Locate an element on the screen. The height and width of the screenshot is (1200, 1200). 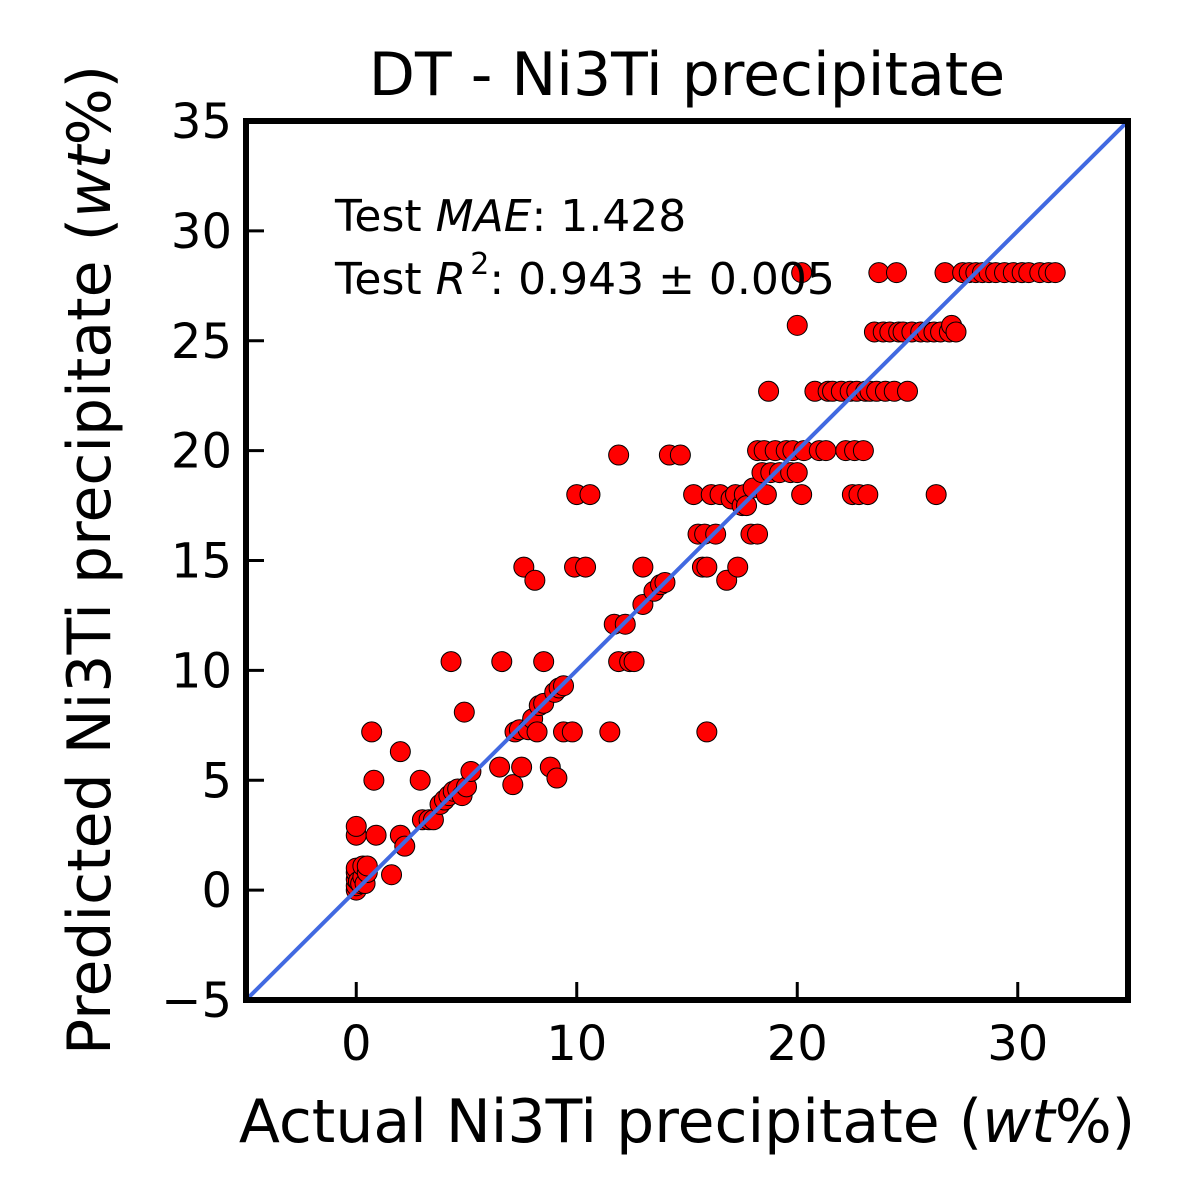
y-tick-label: 15 is located at coordinates (201, 562).